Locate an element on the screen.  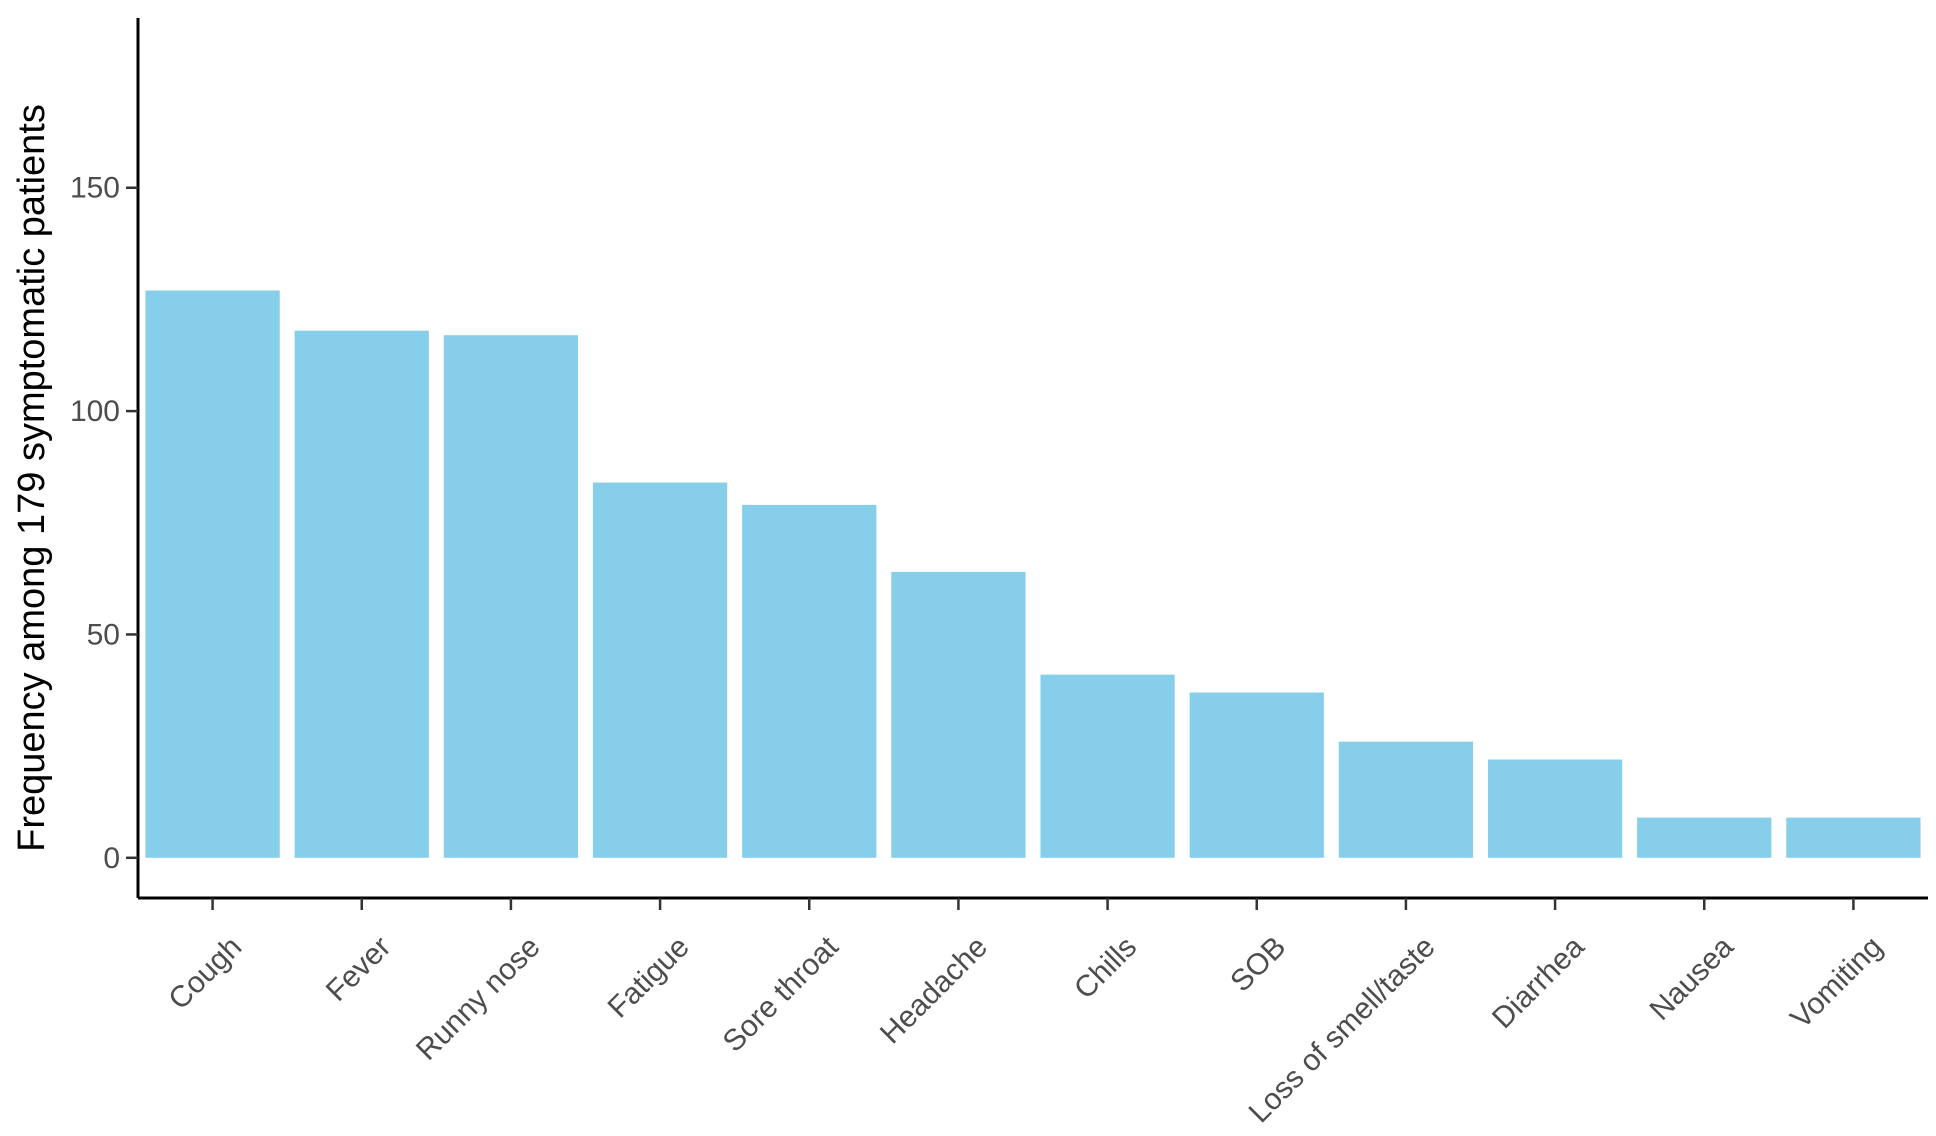
bar-vomiting is located at coordinates (1853, 837).